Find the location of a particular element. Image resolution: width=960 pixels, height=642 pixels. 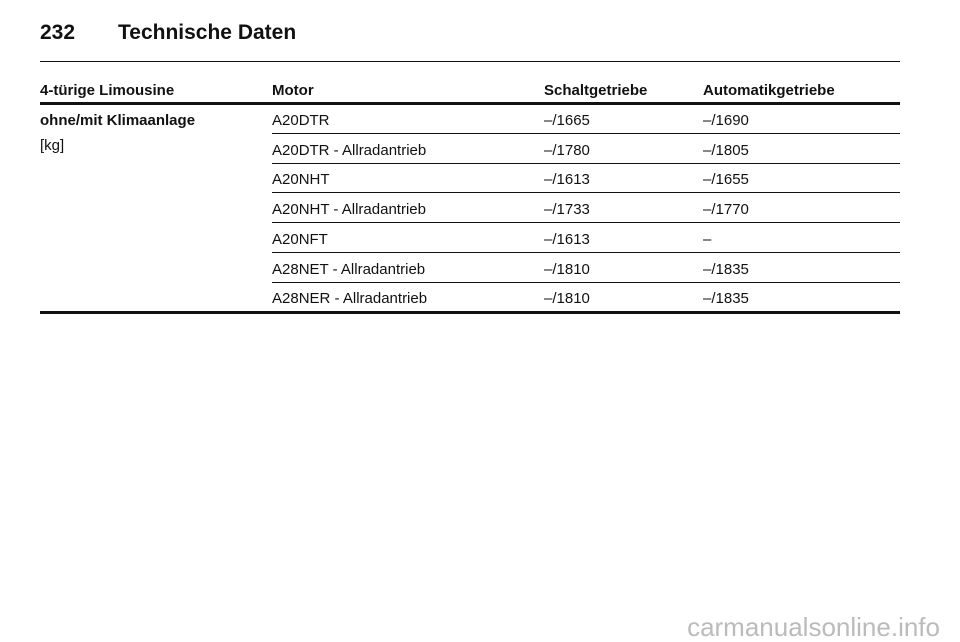

table-cell: –/1805 is located at coordinates (726, 150).